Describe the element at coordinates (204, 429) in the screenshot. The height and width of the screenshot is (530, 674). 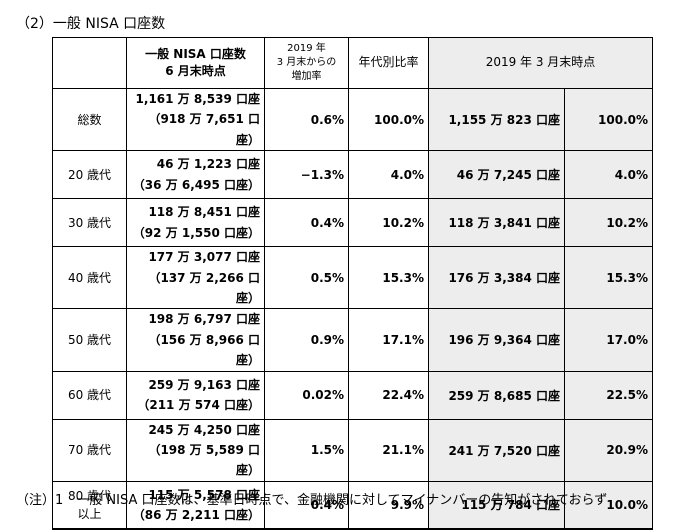
I see `account-count: 245 万 4,250 口座` at that location.